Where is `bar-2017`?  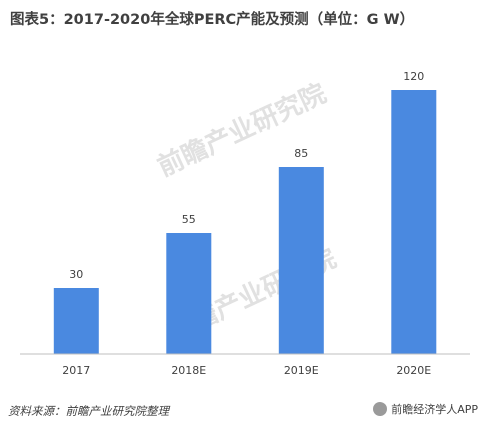
bar-2017 is located at coordinates (76, 321).